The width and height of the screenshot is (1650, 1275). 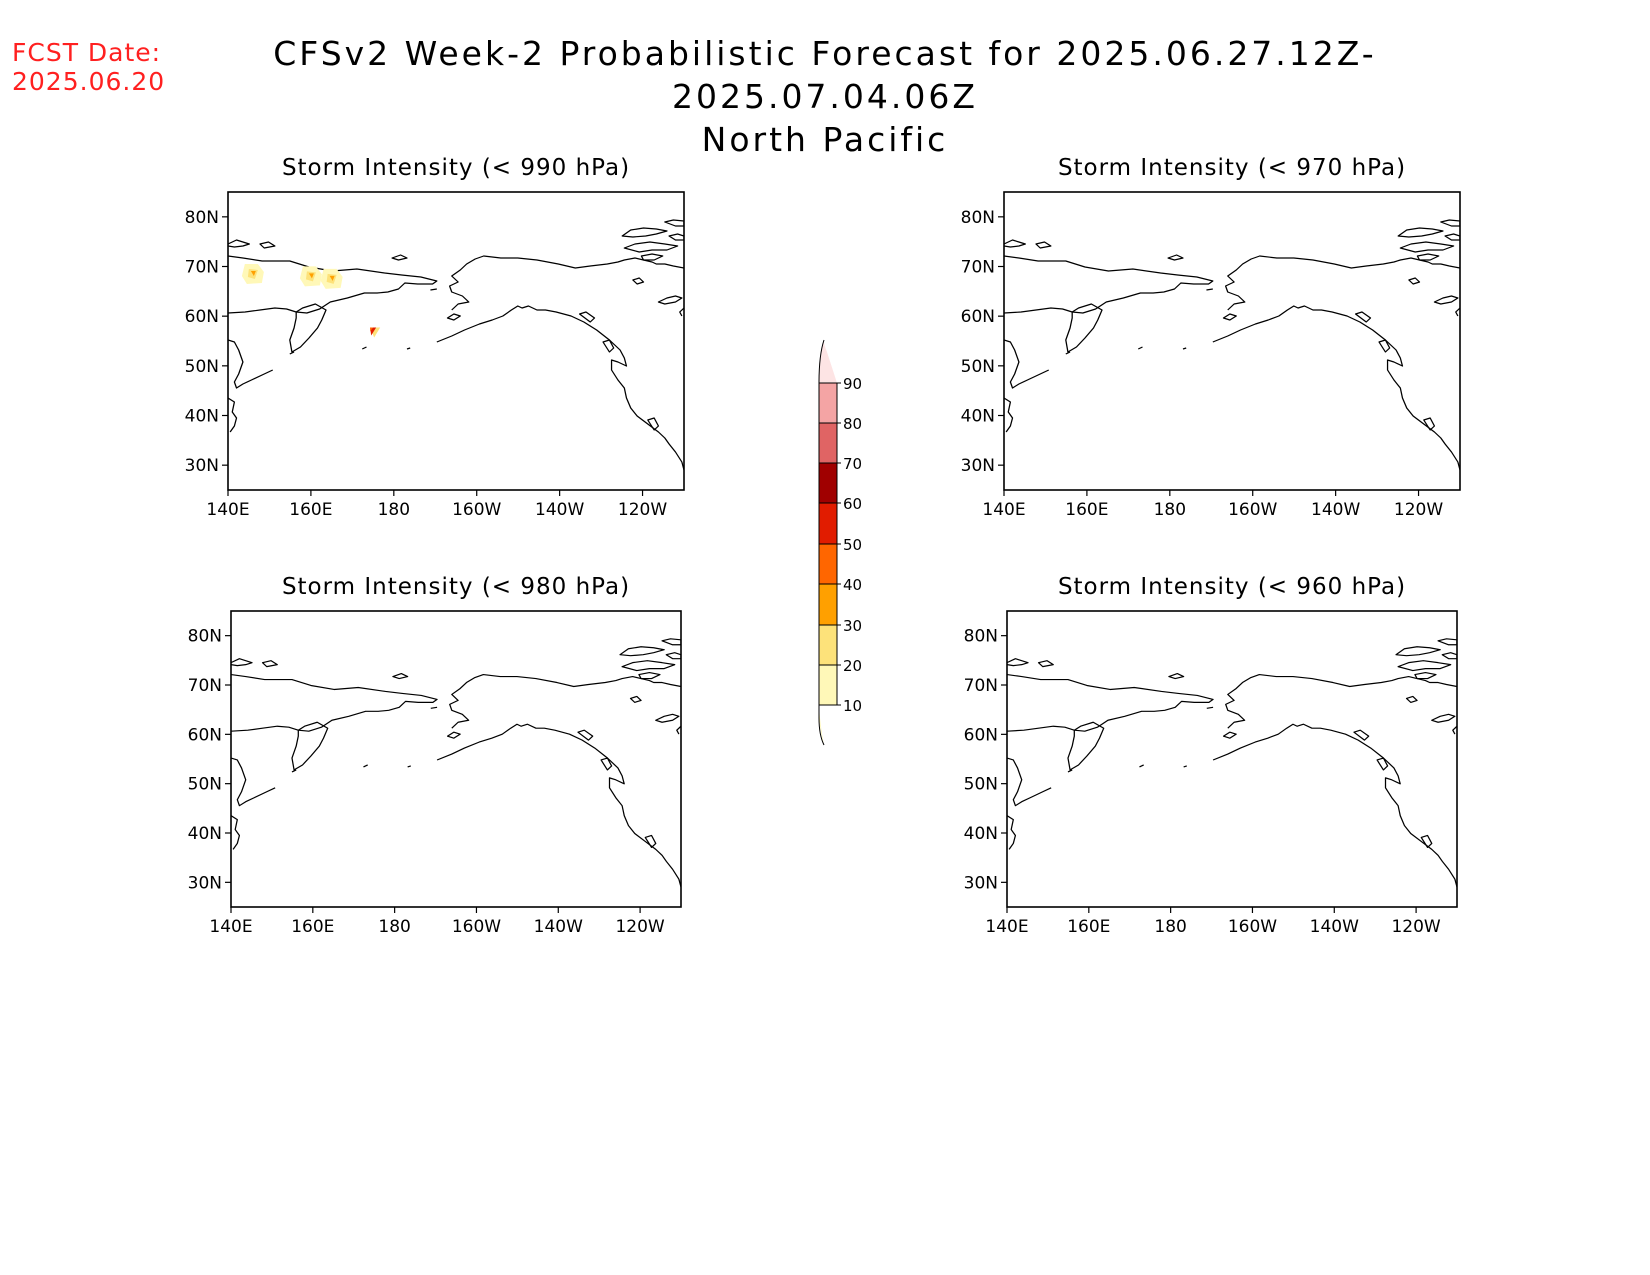 I want to click on figure-title-line2: North Pacific, so click(x=825, y=139).